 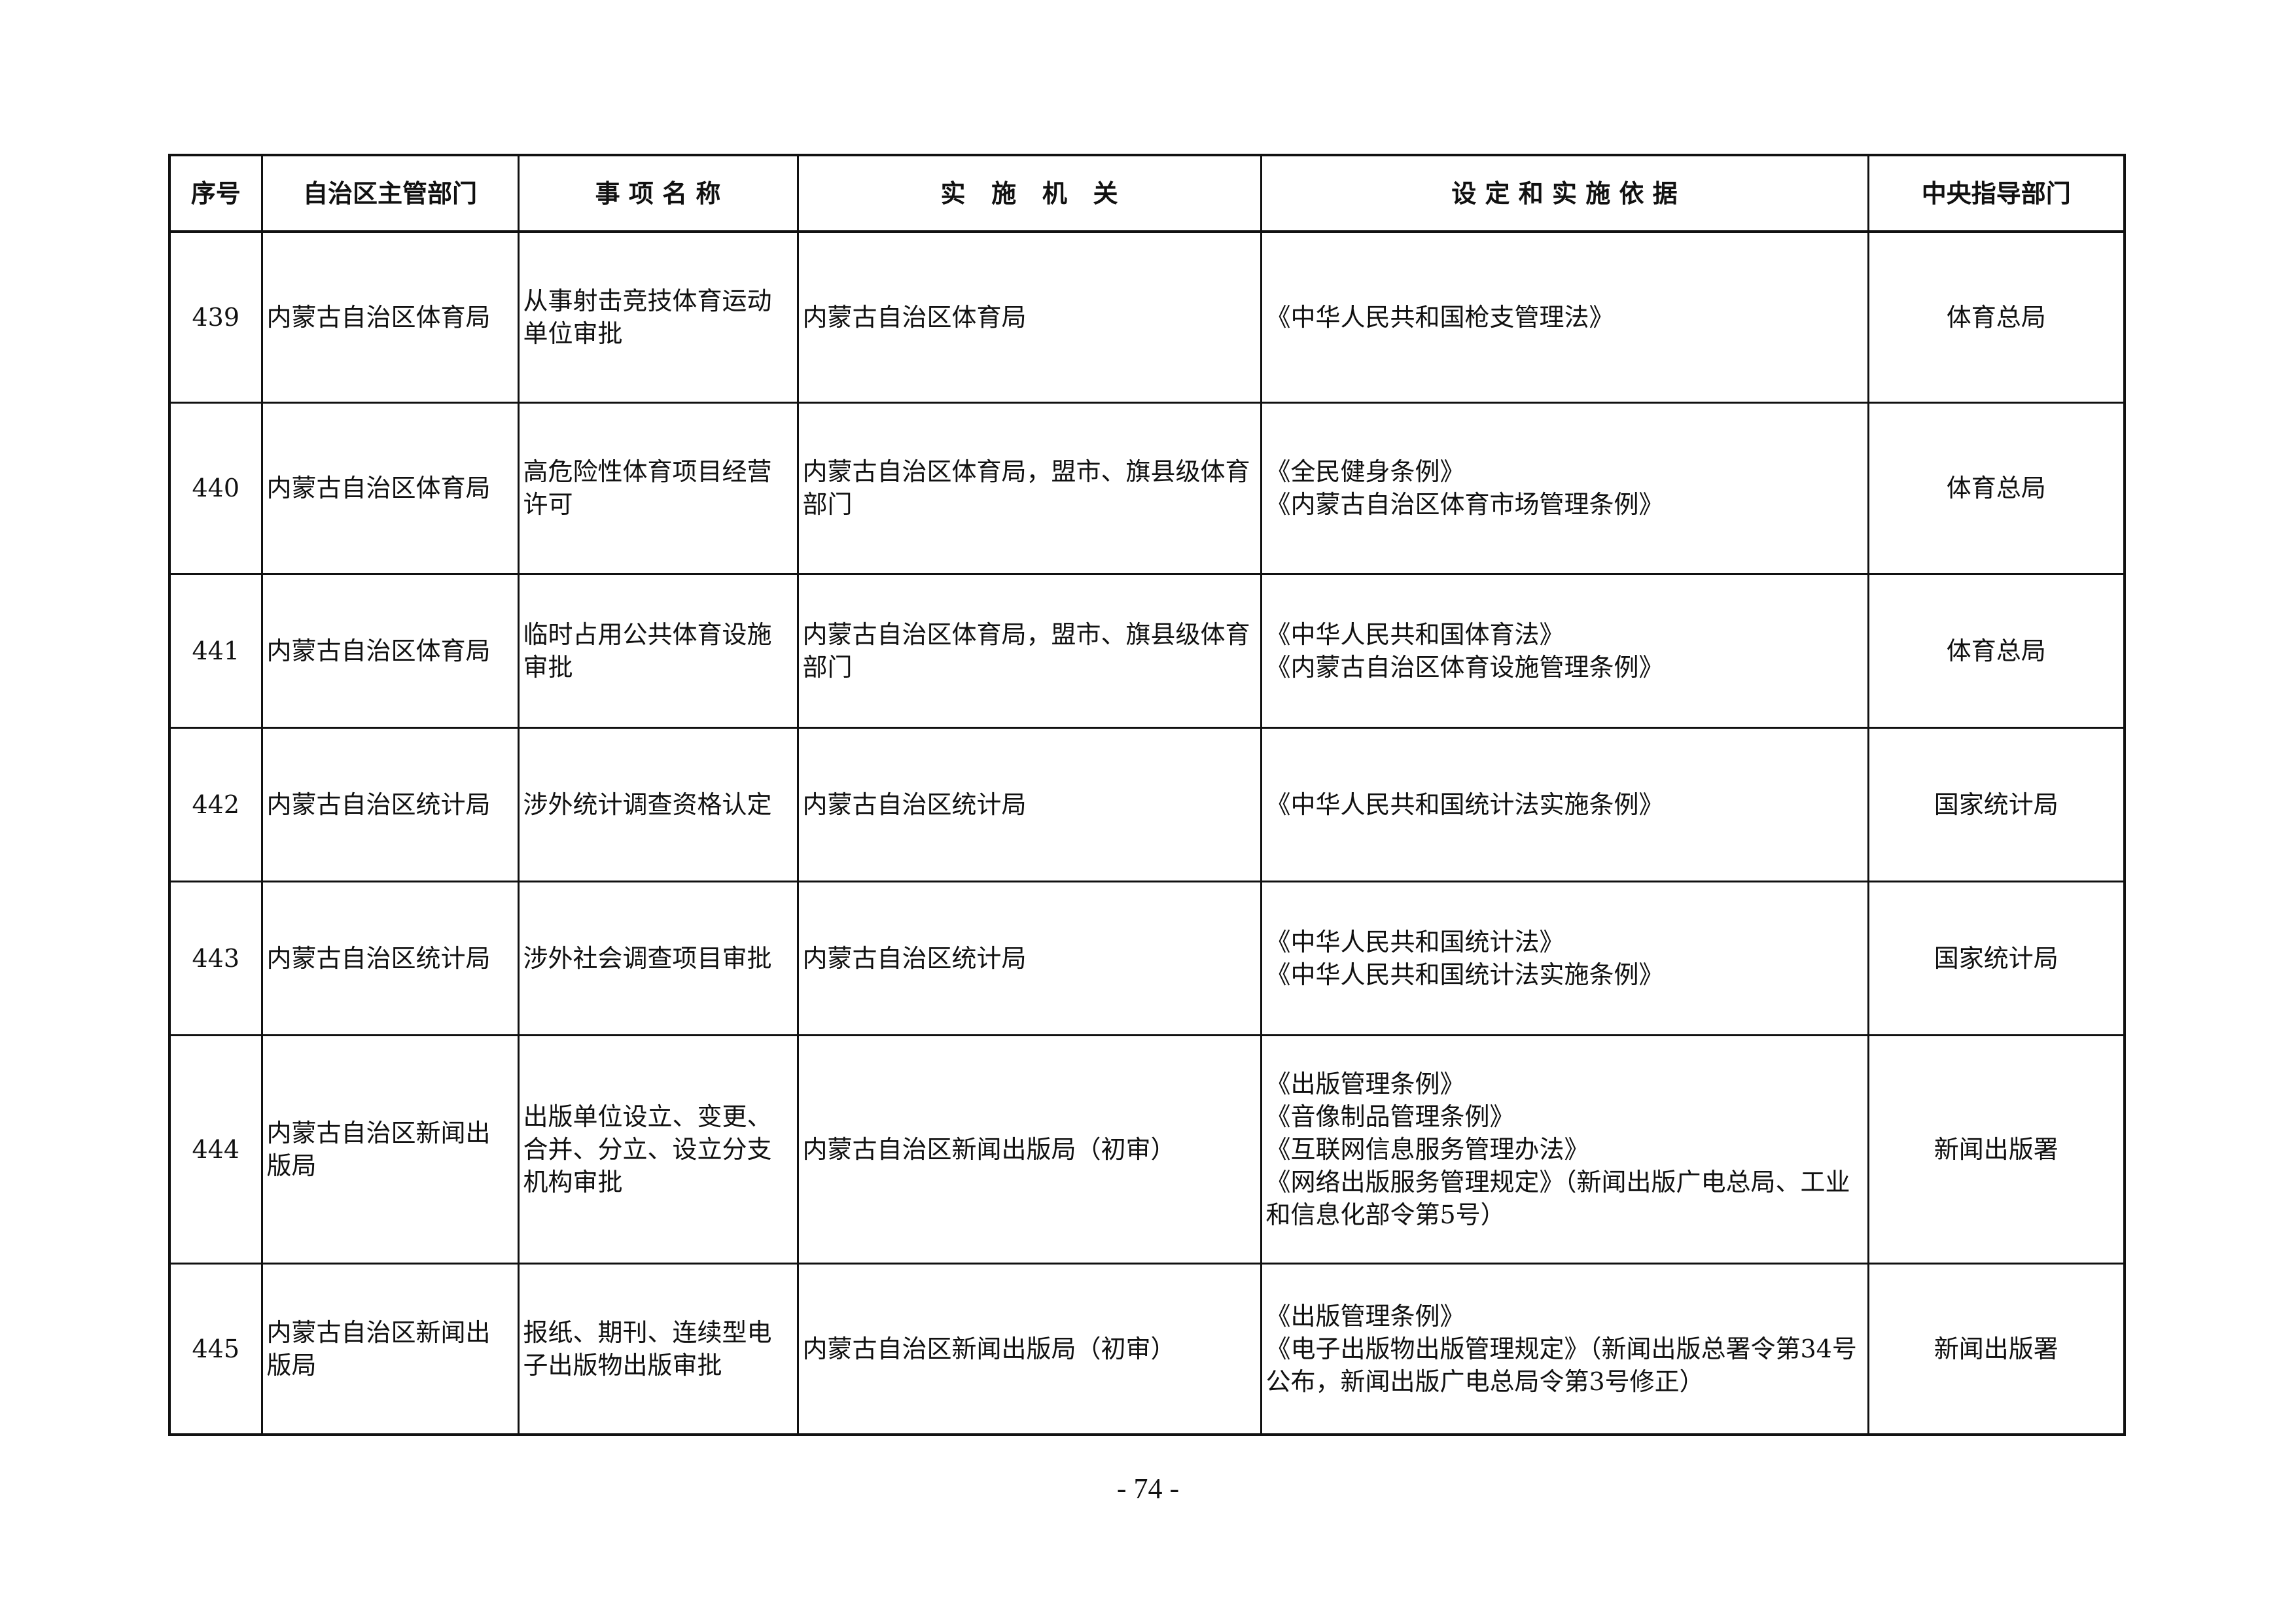 I want to click on legal-basis-cell: 《全民健身条例》 《内蒙古自治区体育市场管理条例》, so click(x=1564, y=488).